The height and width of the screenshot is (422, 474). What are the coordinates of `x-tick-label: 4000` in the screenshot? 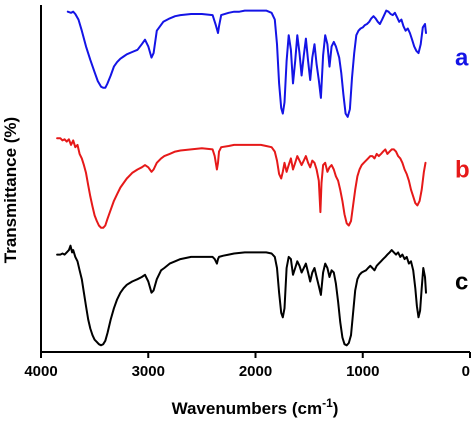 It's located at (40, 371).